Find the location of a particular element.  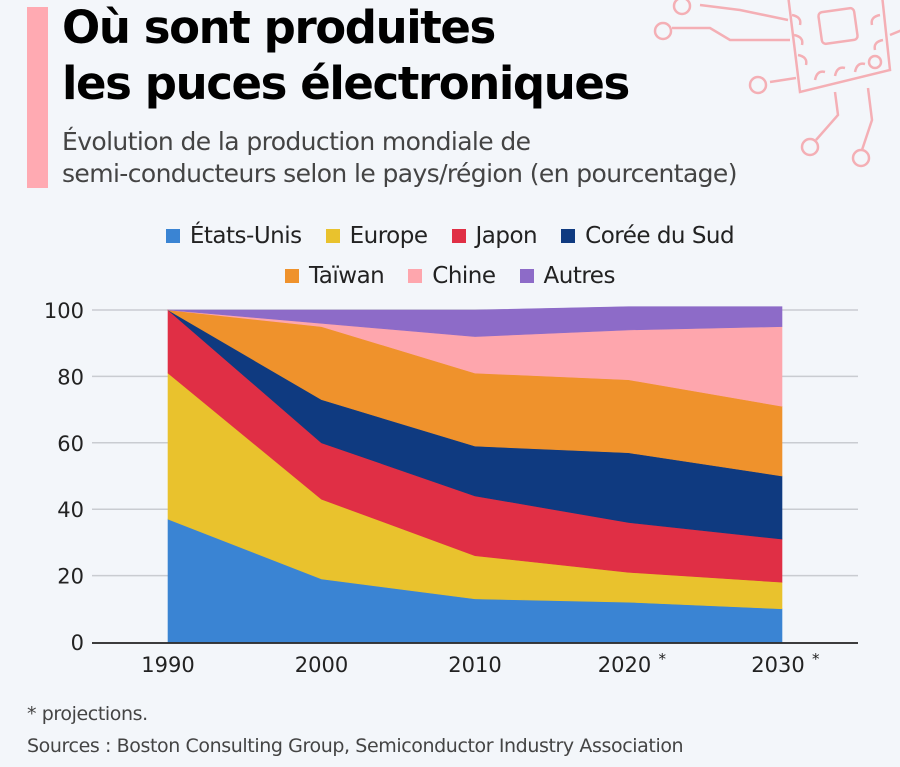

legend-item-etats-unis: États-Unis is located at coordinates (233, 236).